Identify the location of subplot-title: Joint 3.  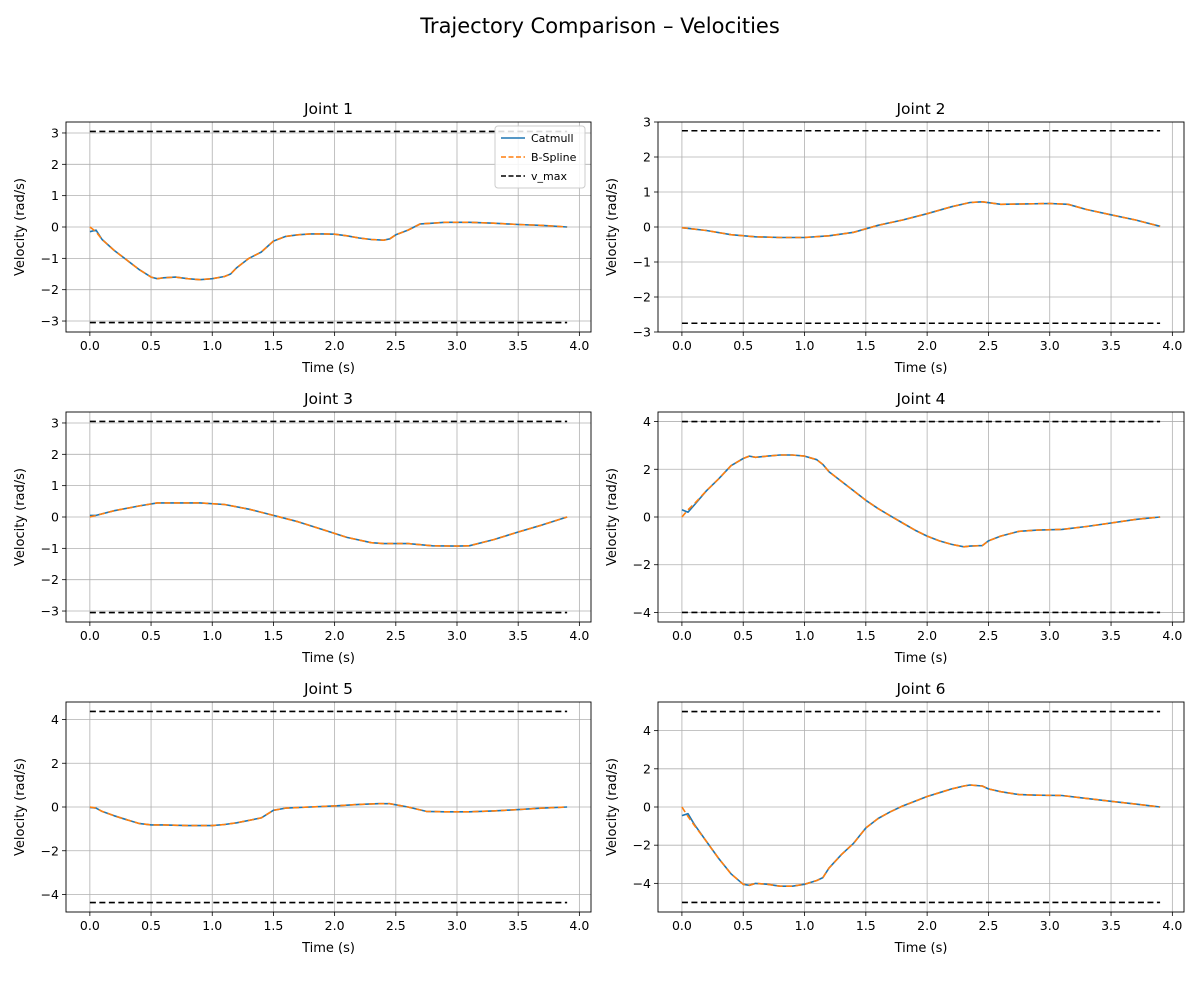
(328, 399).